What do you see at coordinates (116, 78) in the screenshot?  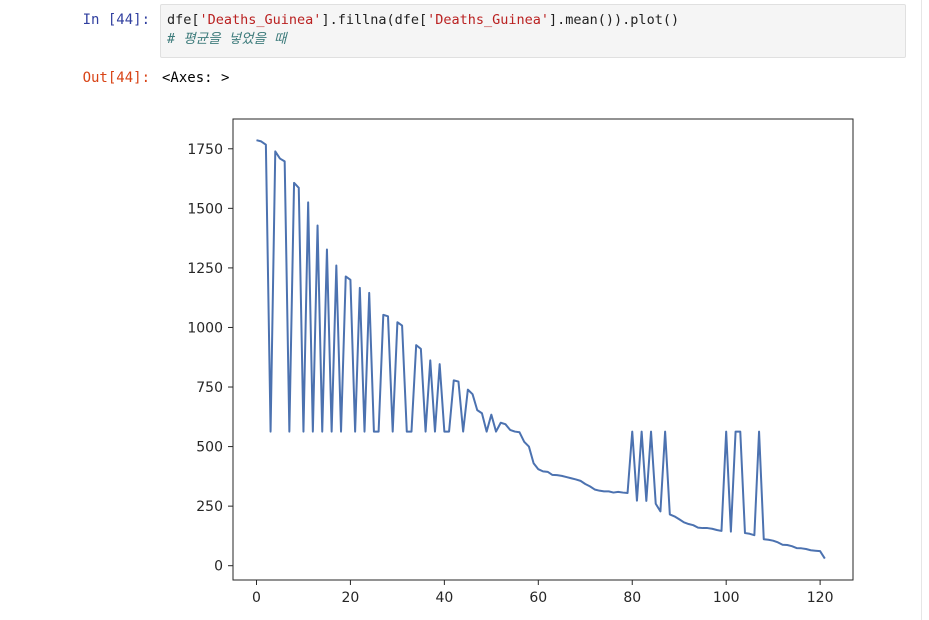 I see `output-prompt: Out[44]:` at bounding box center [116, 78].